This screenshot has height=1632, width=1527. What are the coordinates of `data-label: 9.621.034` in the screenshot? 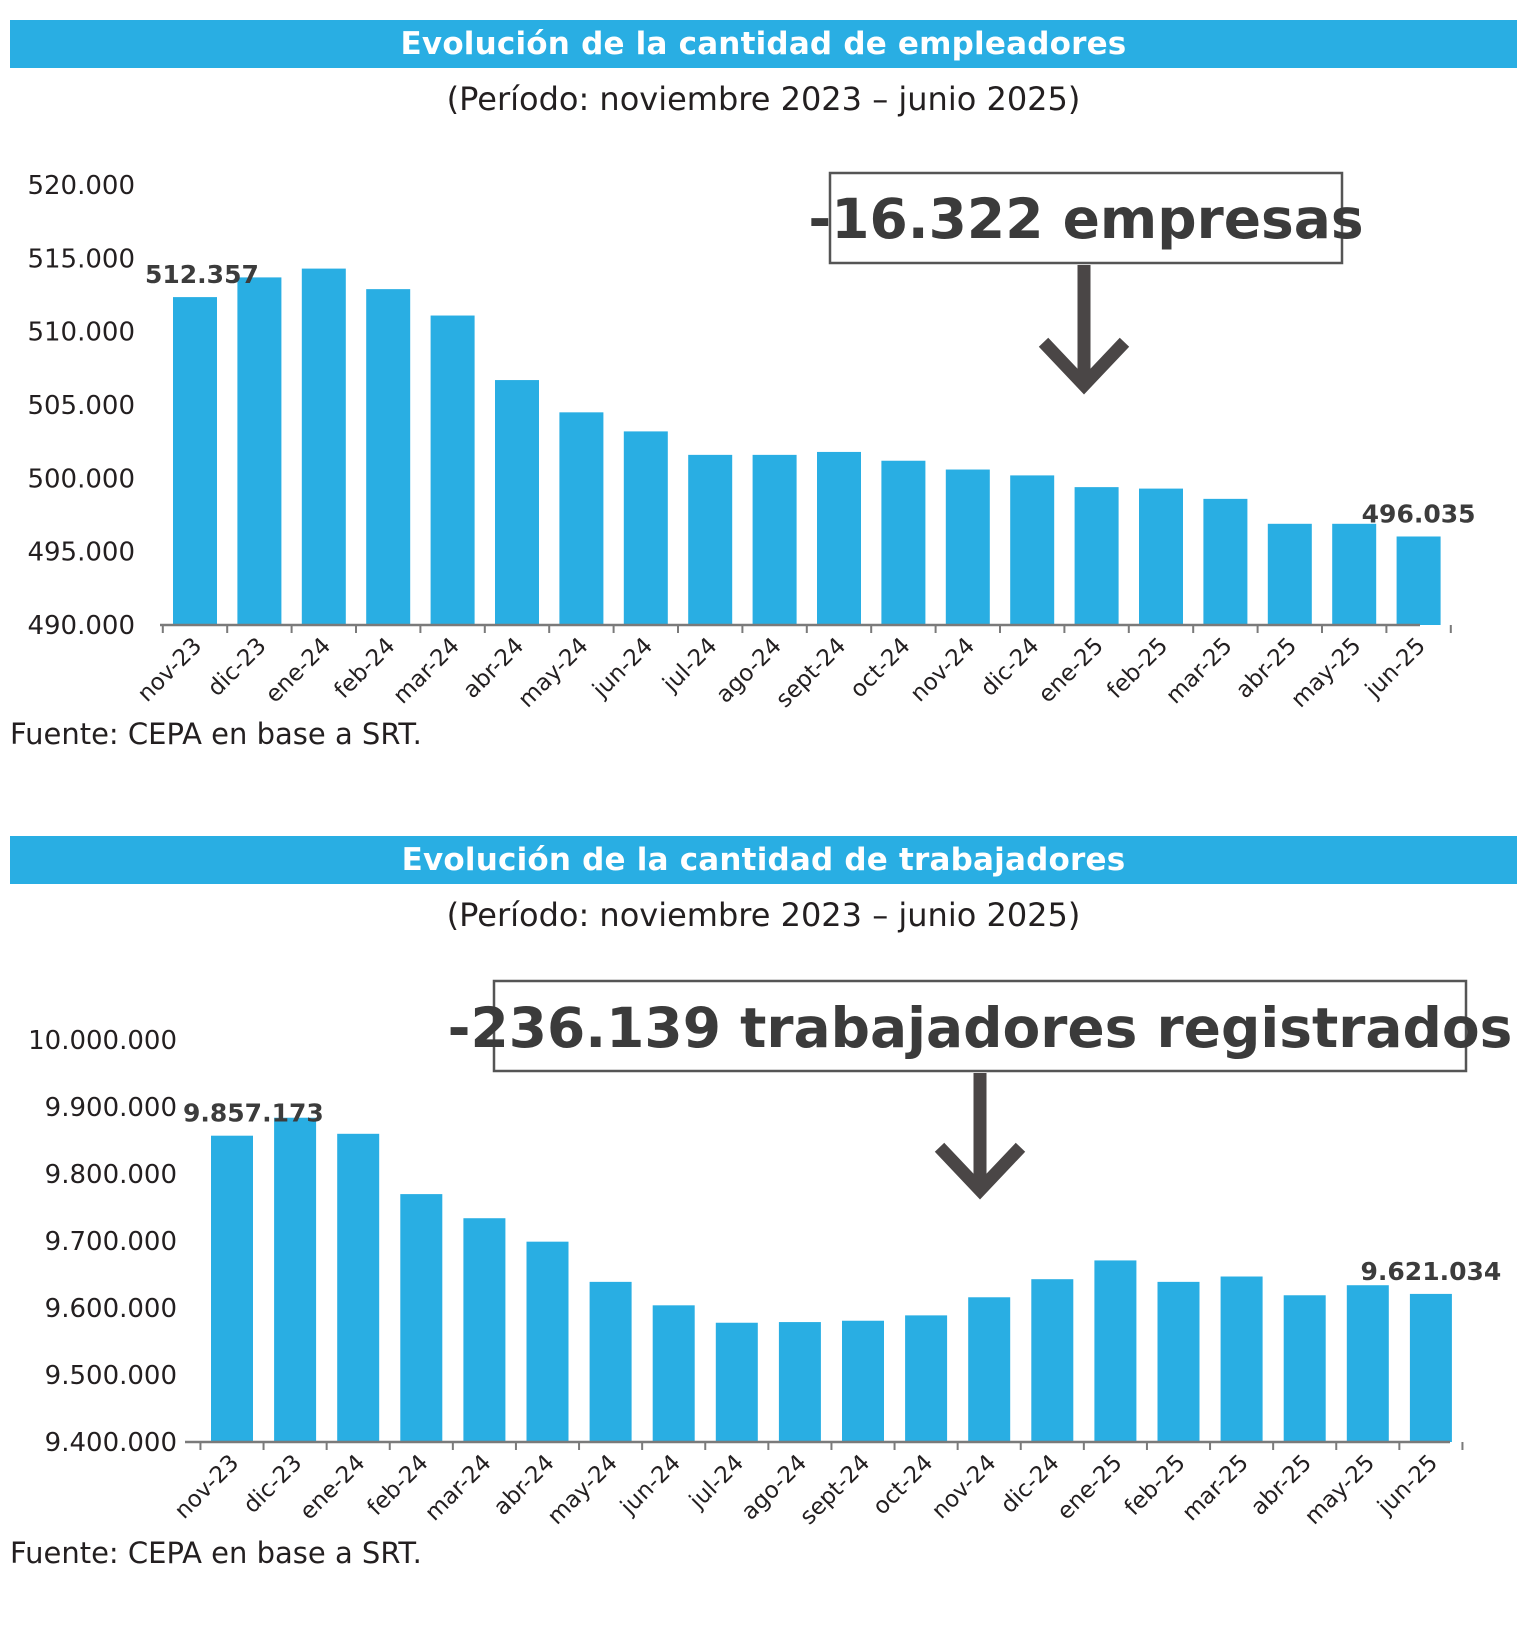 It's located at (1431, 1271).